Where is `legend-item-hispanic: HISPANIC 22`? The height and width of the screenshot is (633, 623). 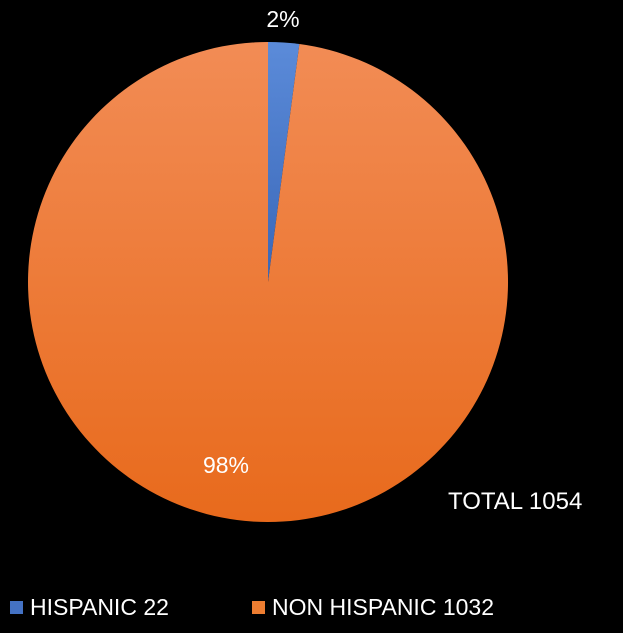
legend-item-hispanic: HISPANIC 22 is located at coordinates (89, 607).